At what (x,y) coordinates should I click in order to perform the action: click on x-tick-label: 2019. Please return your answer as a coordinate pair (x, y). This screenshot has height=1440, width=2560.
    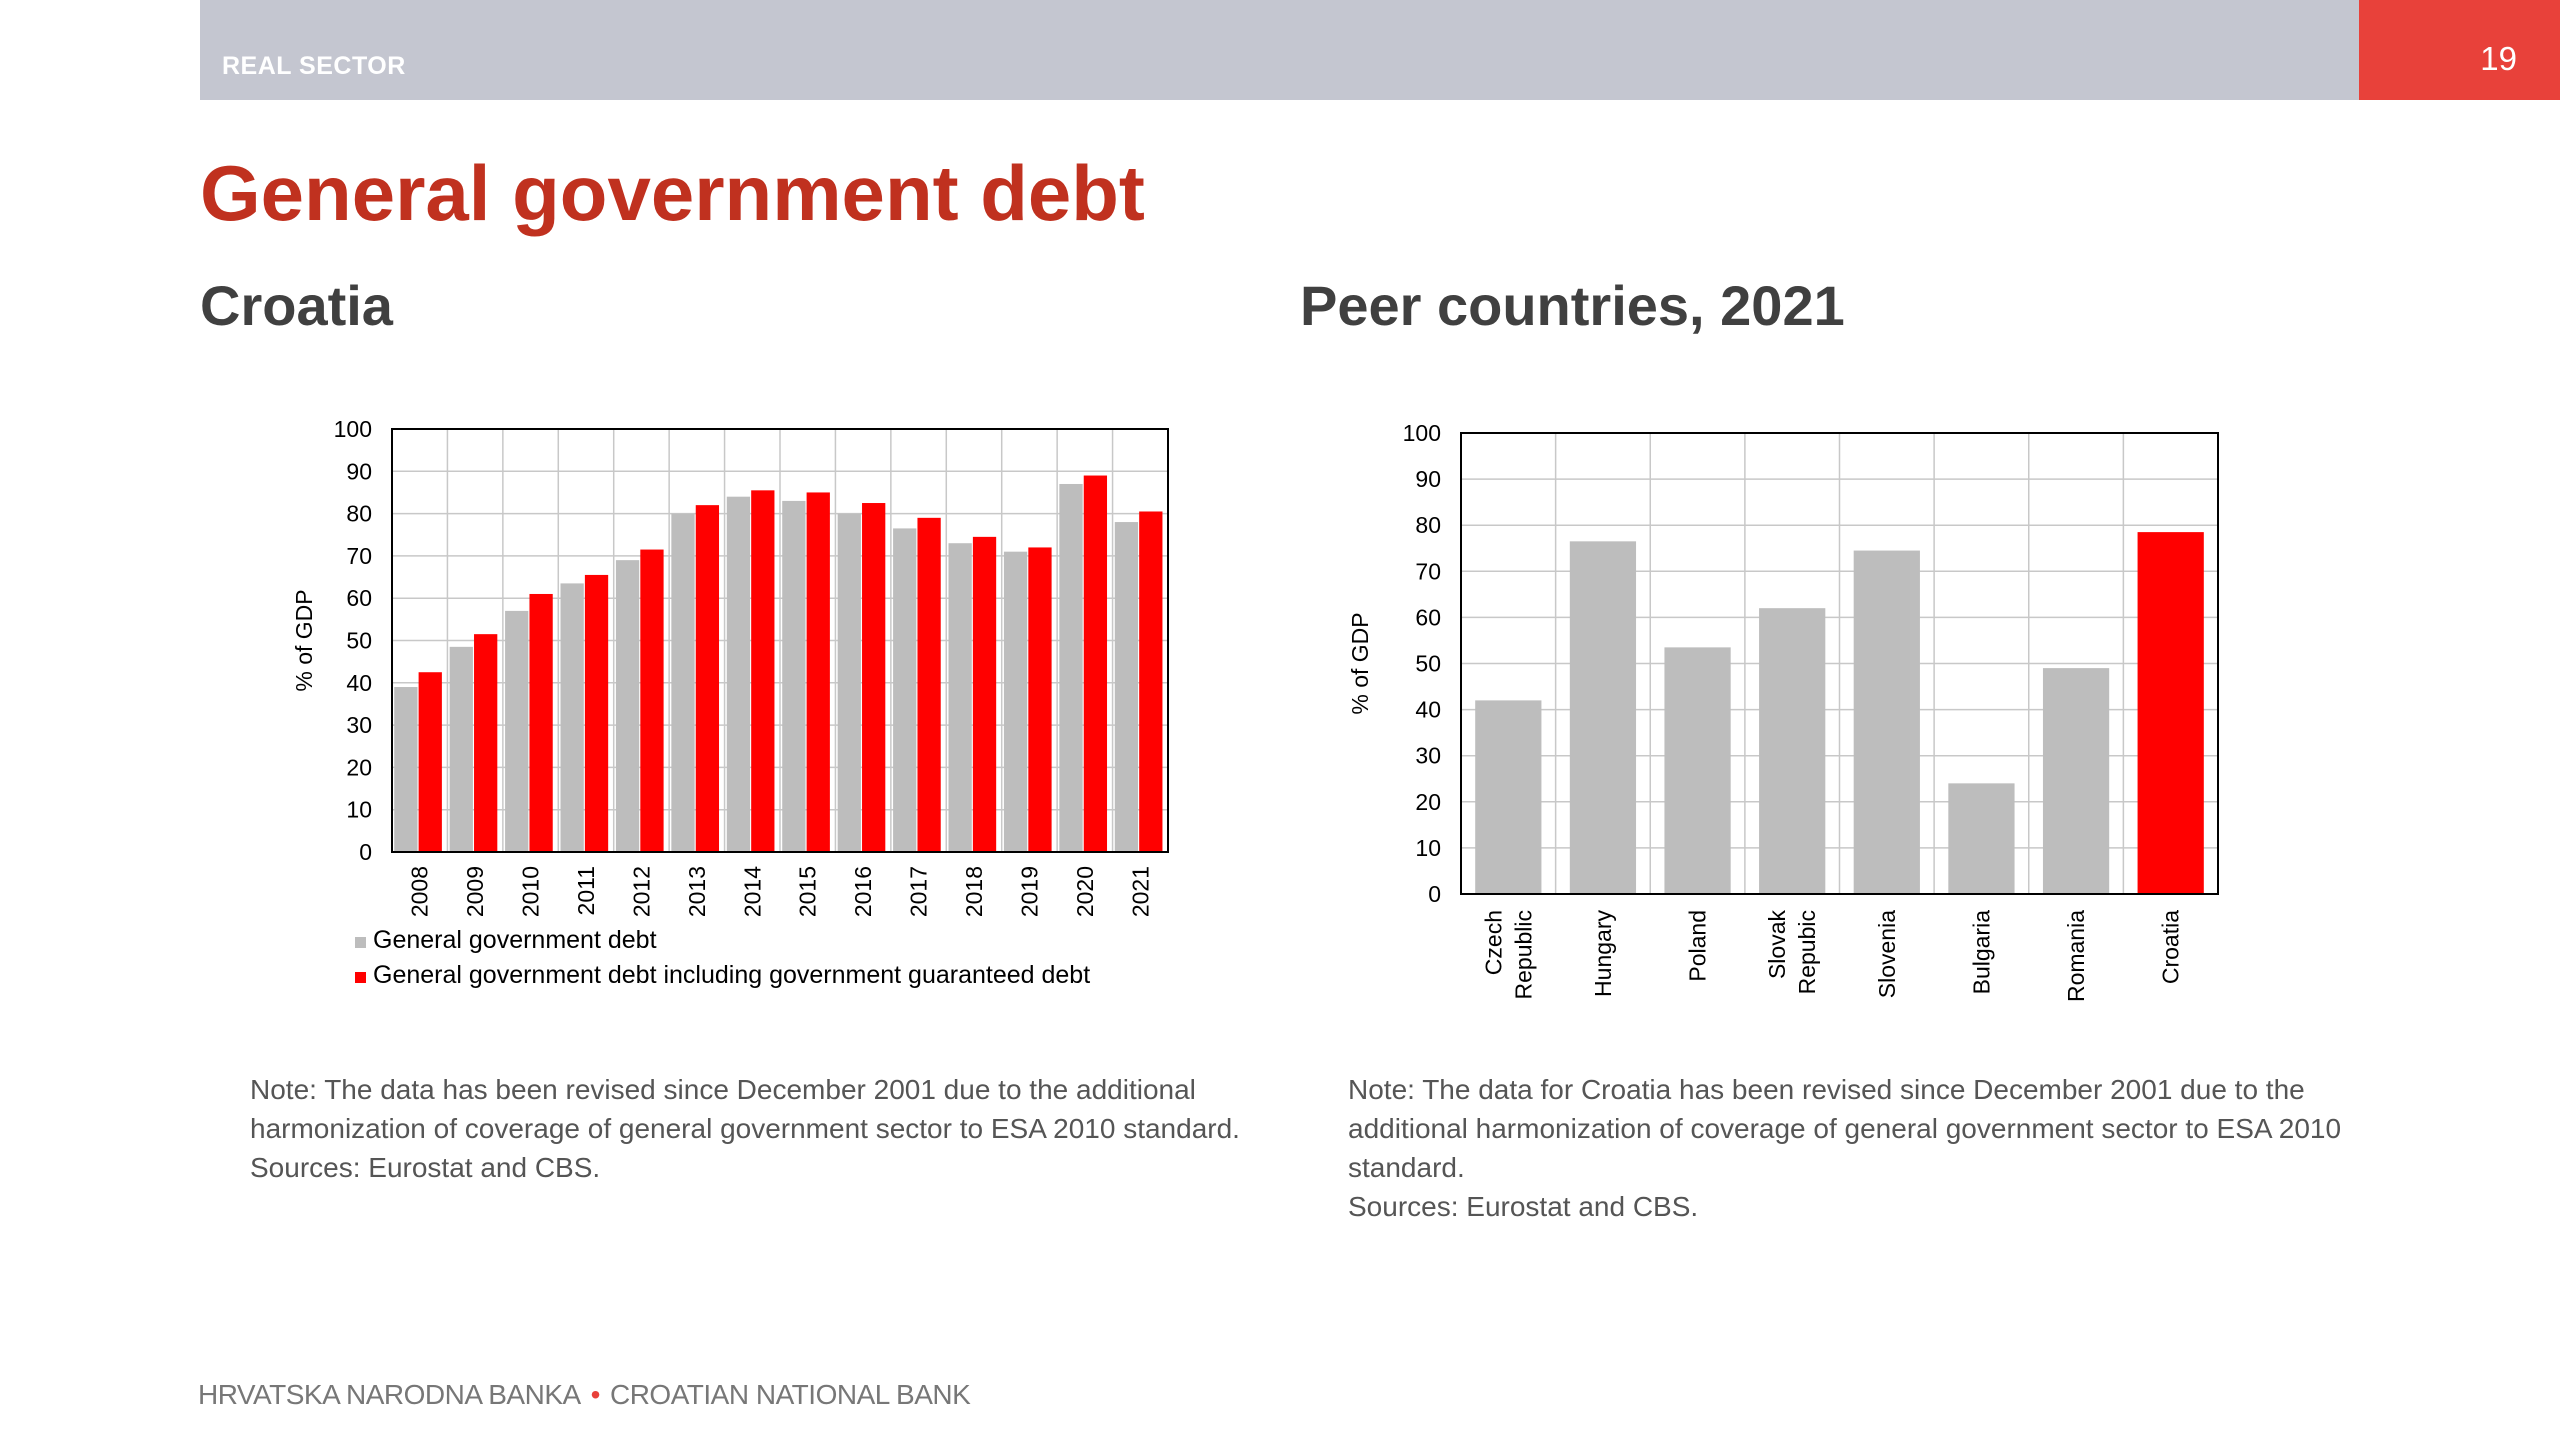
    Looking at the image, I should click on (1029, 891).